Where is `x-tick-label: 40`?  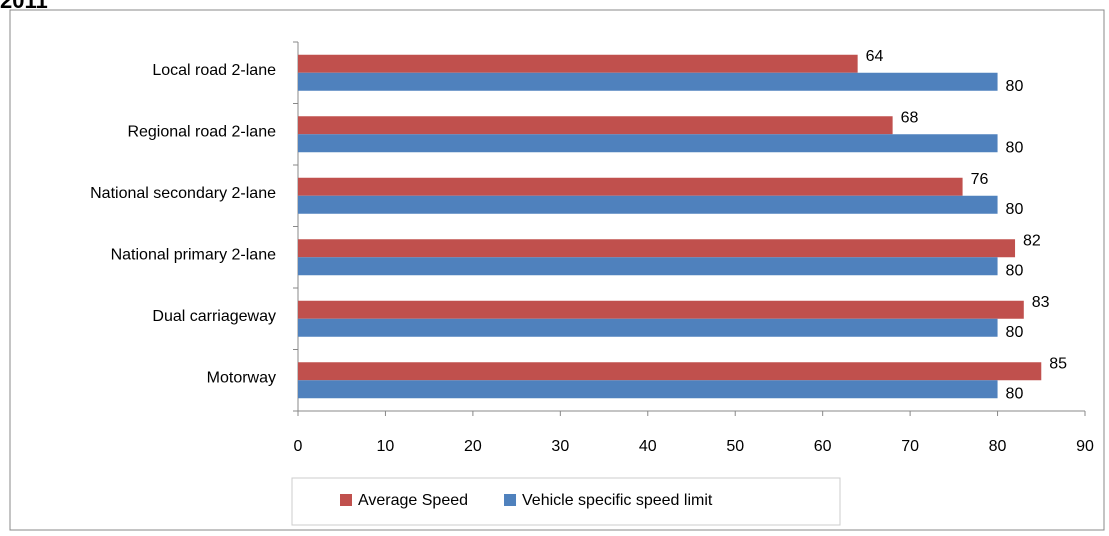
x-tick-label: 40 is located at coordinates (648, 446).